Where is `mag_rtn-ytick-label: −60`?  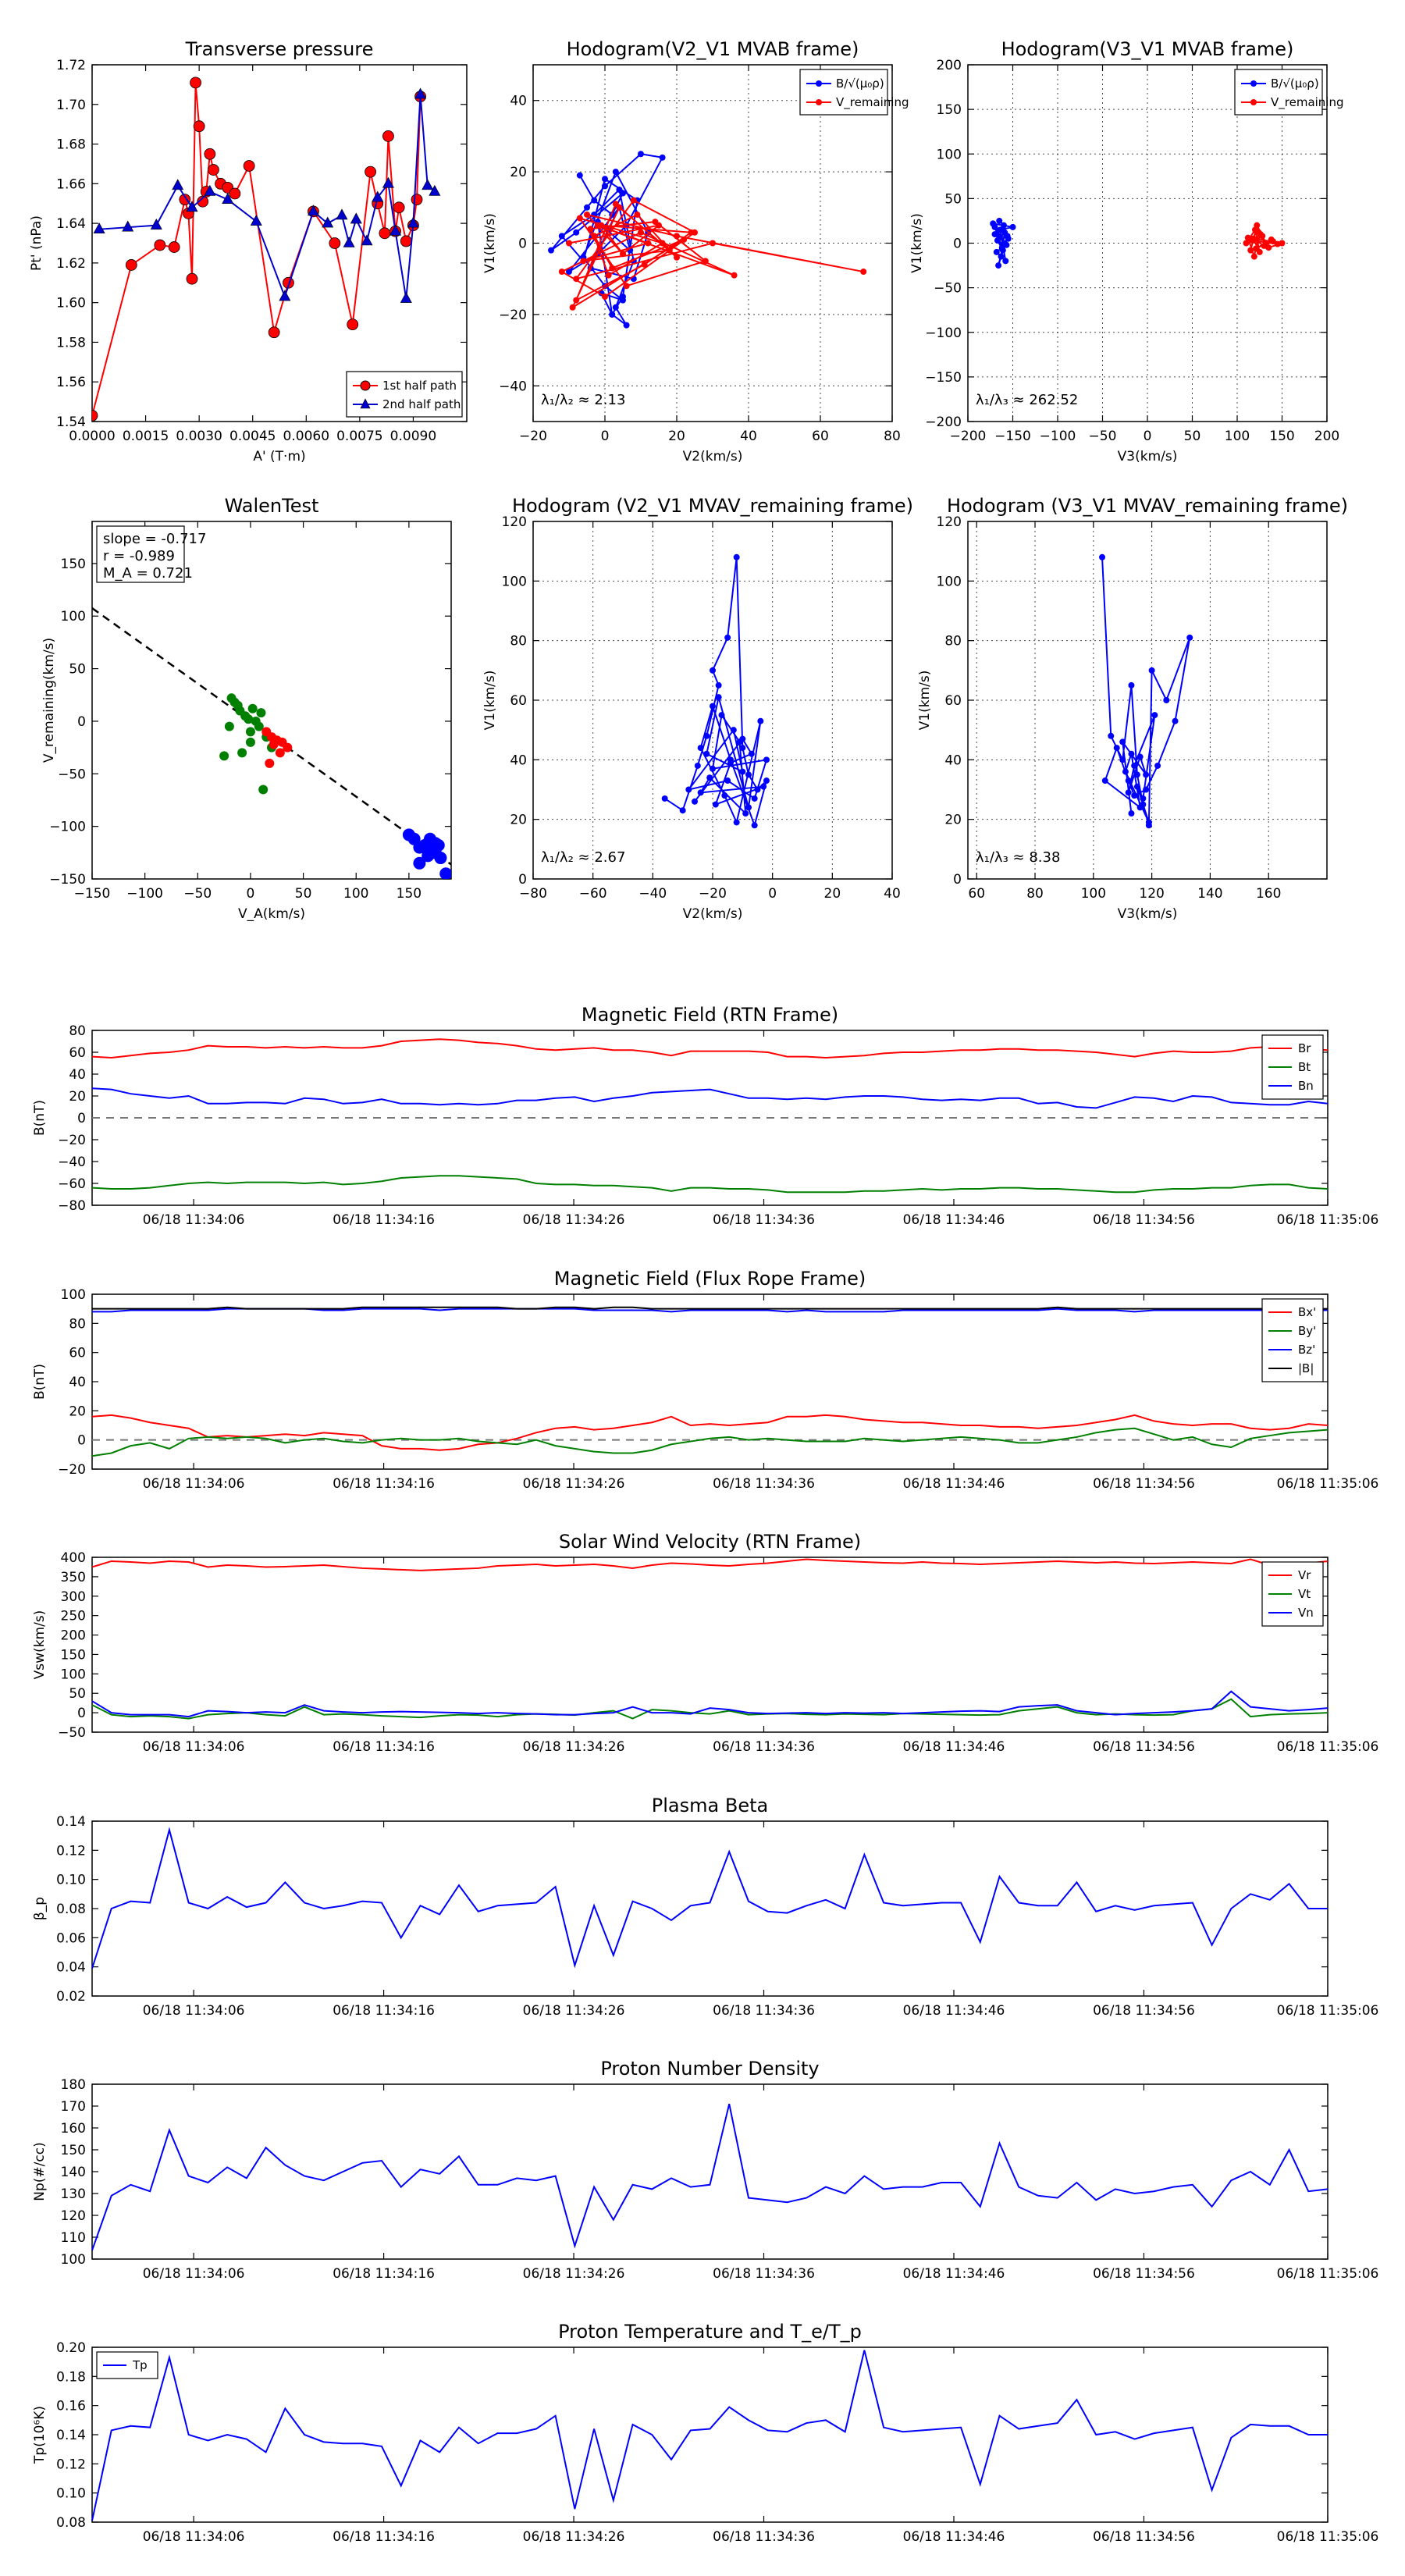
mag_rtn-ytick-label: −60 is located at coordinates (72, 1184).